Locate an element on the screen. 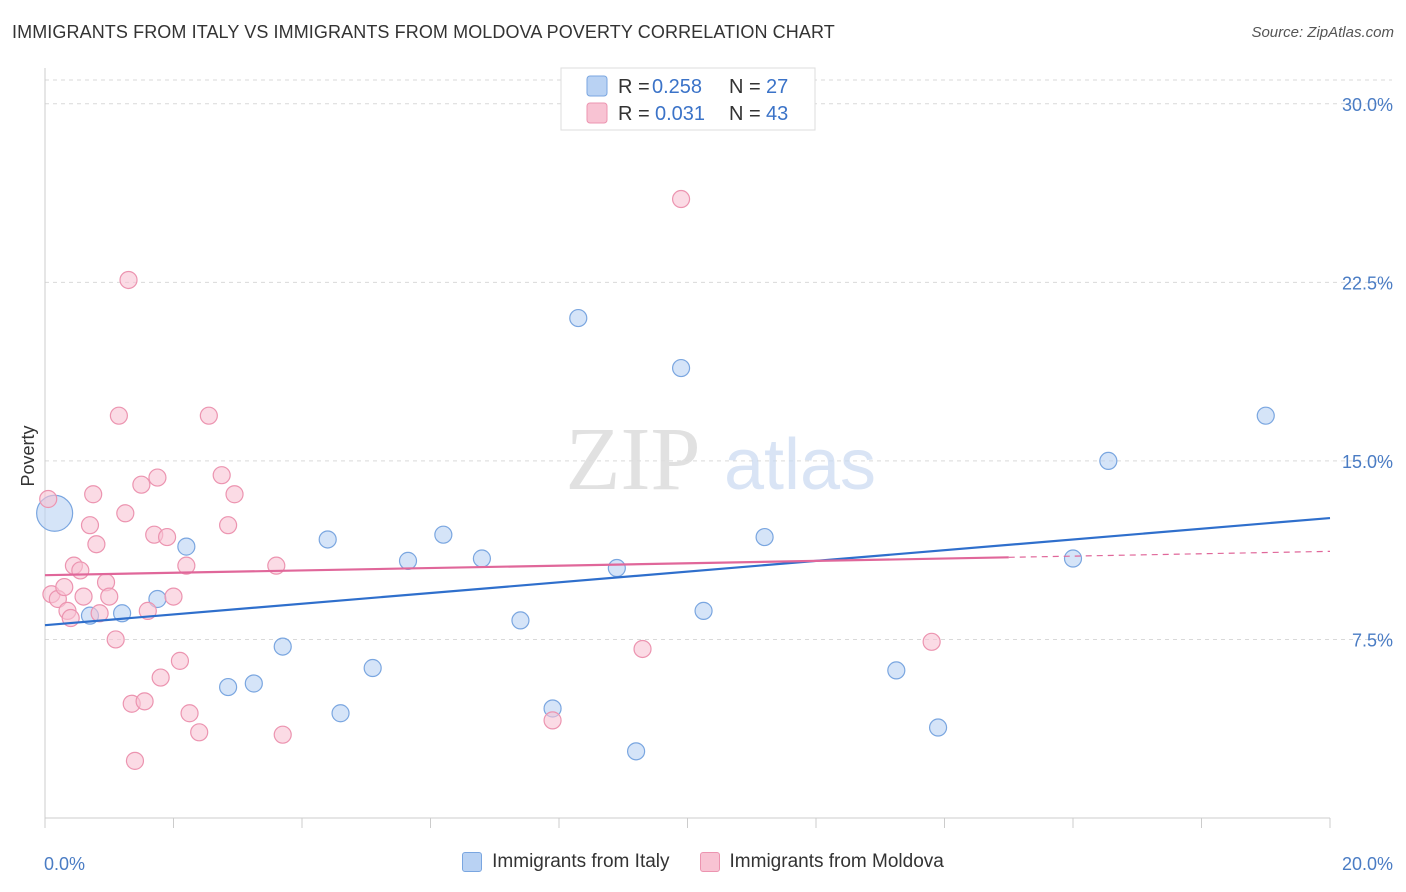 The height and width of the screenshot is (892, 1406). legend-n-label-moldova: N = is located at coordinates (745, 114).